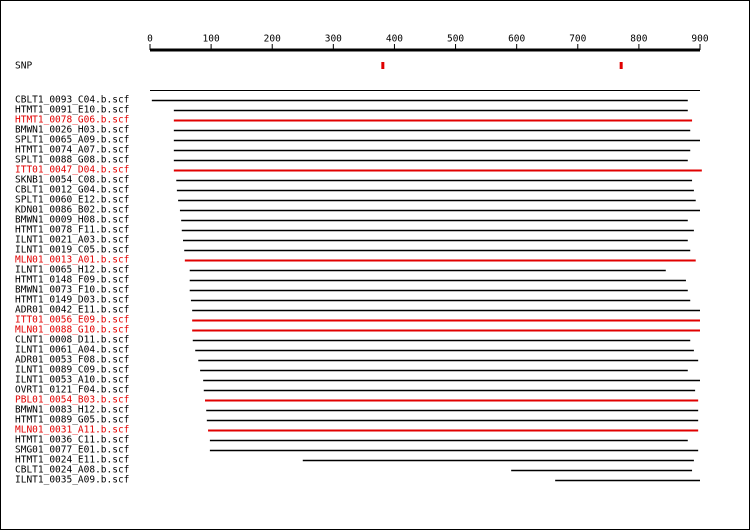  I want to click on read-name: MLN01_0088_G10.b.scf, so click(72, 330).